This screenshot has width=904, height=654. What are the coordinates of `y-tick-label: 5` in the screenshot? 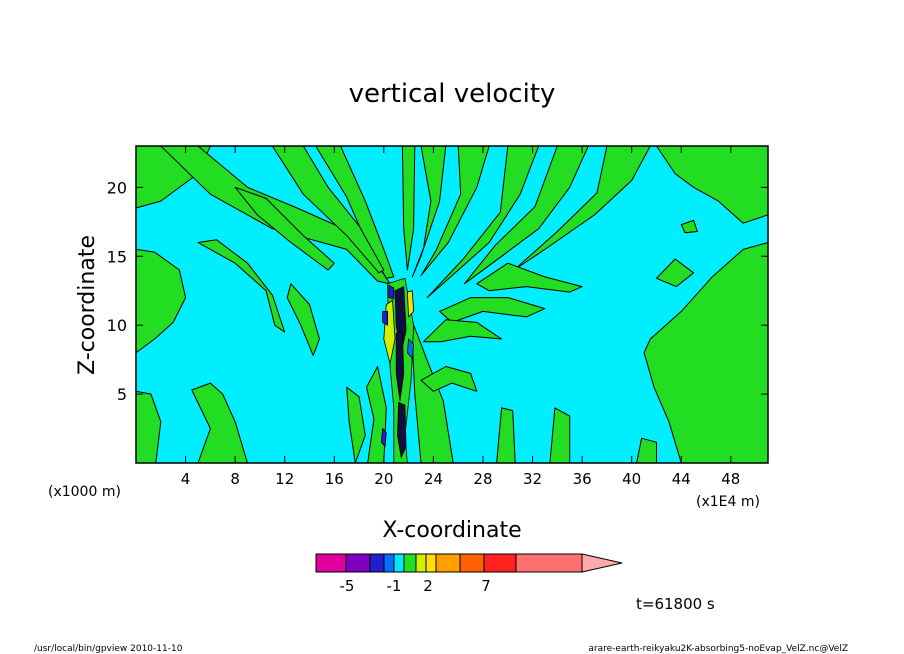 It's located at (122, 394).